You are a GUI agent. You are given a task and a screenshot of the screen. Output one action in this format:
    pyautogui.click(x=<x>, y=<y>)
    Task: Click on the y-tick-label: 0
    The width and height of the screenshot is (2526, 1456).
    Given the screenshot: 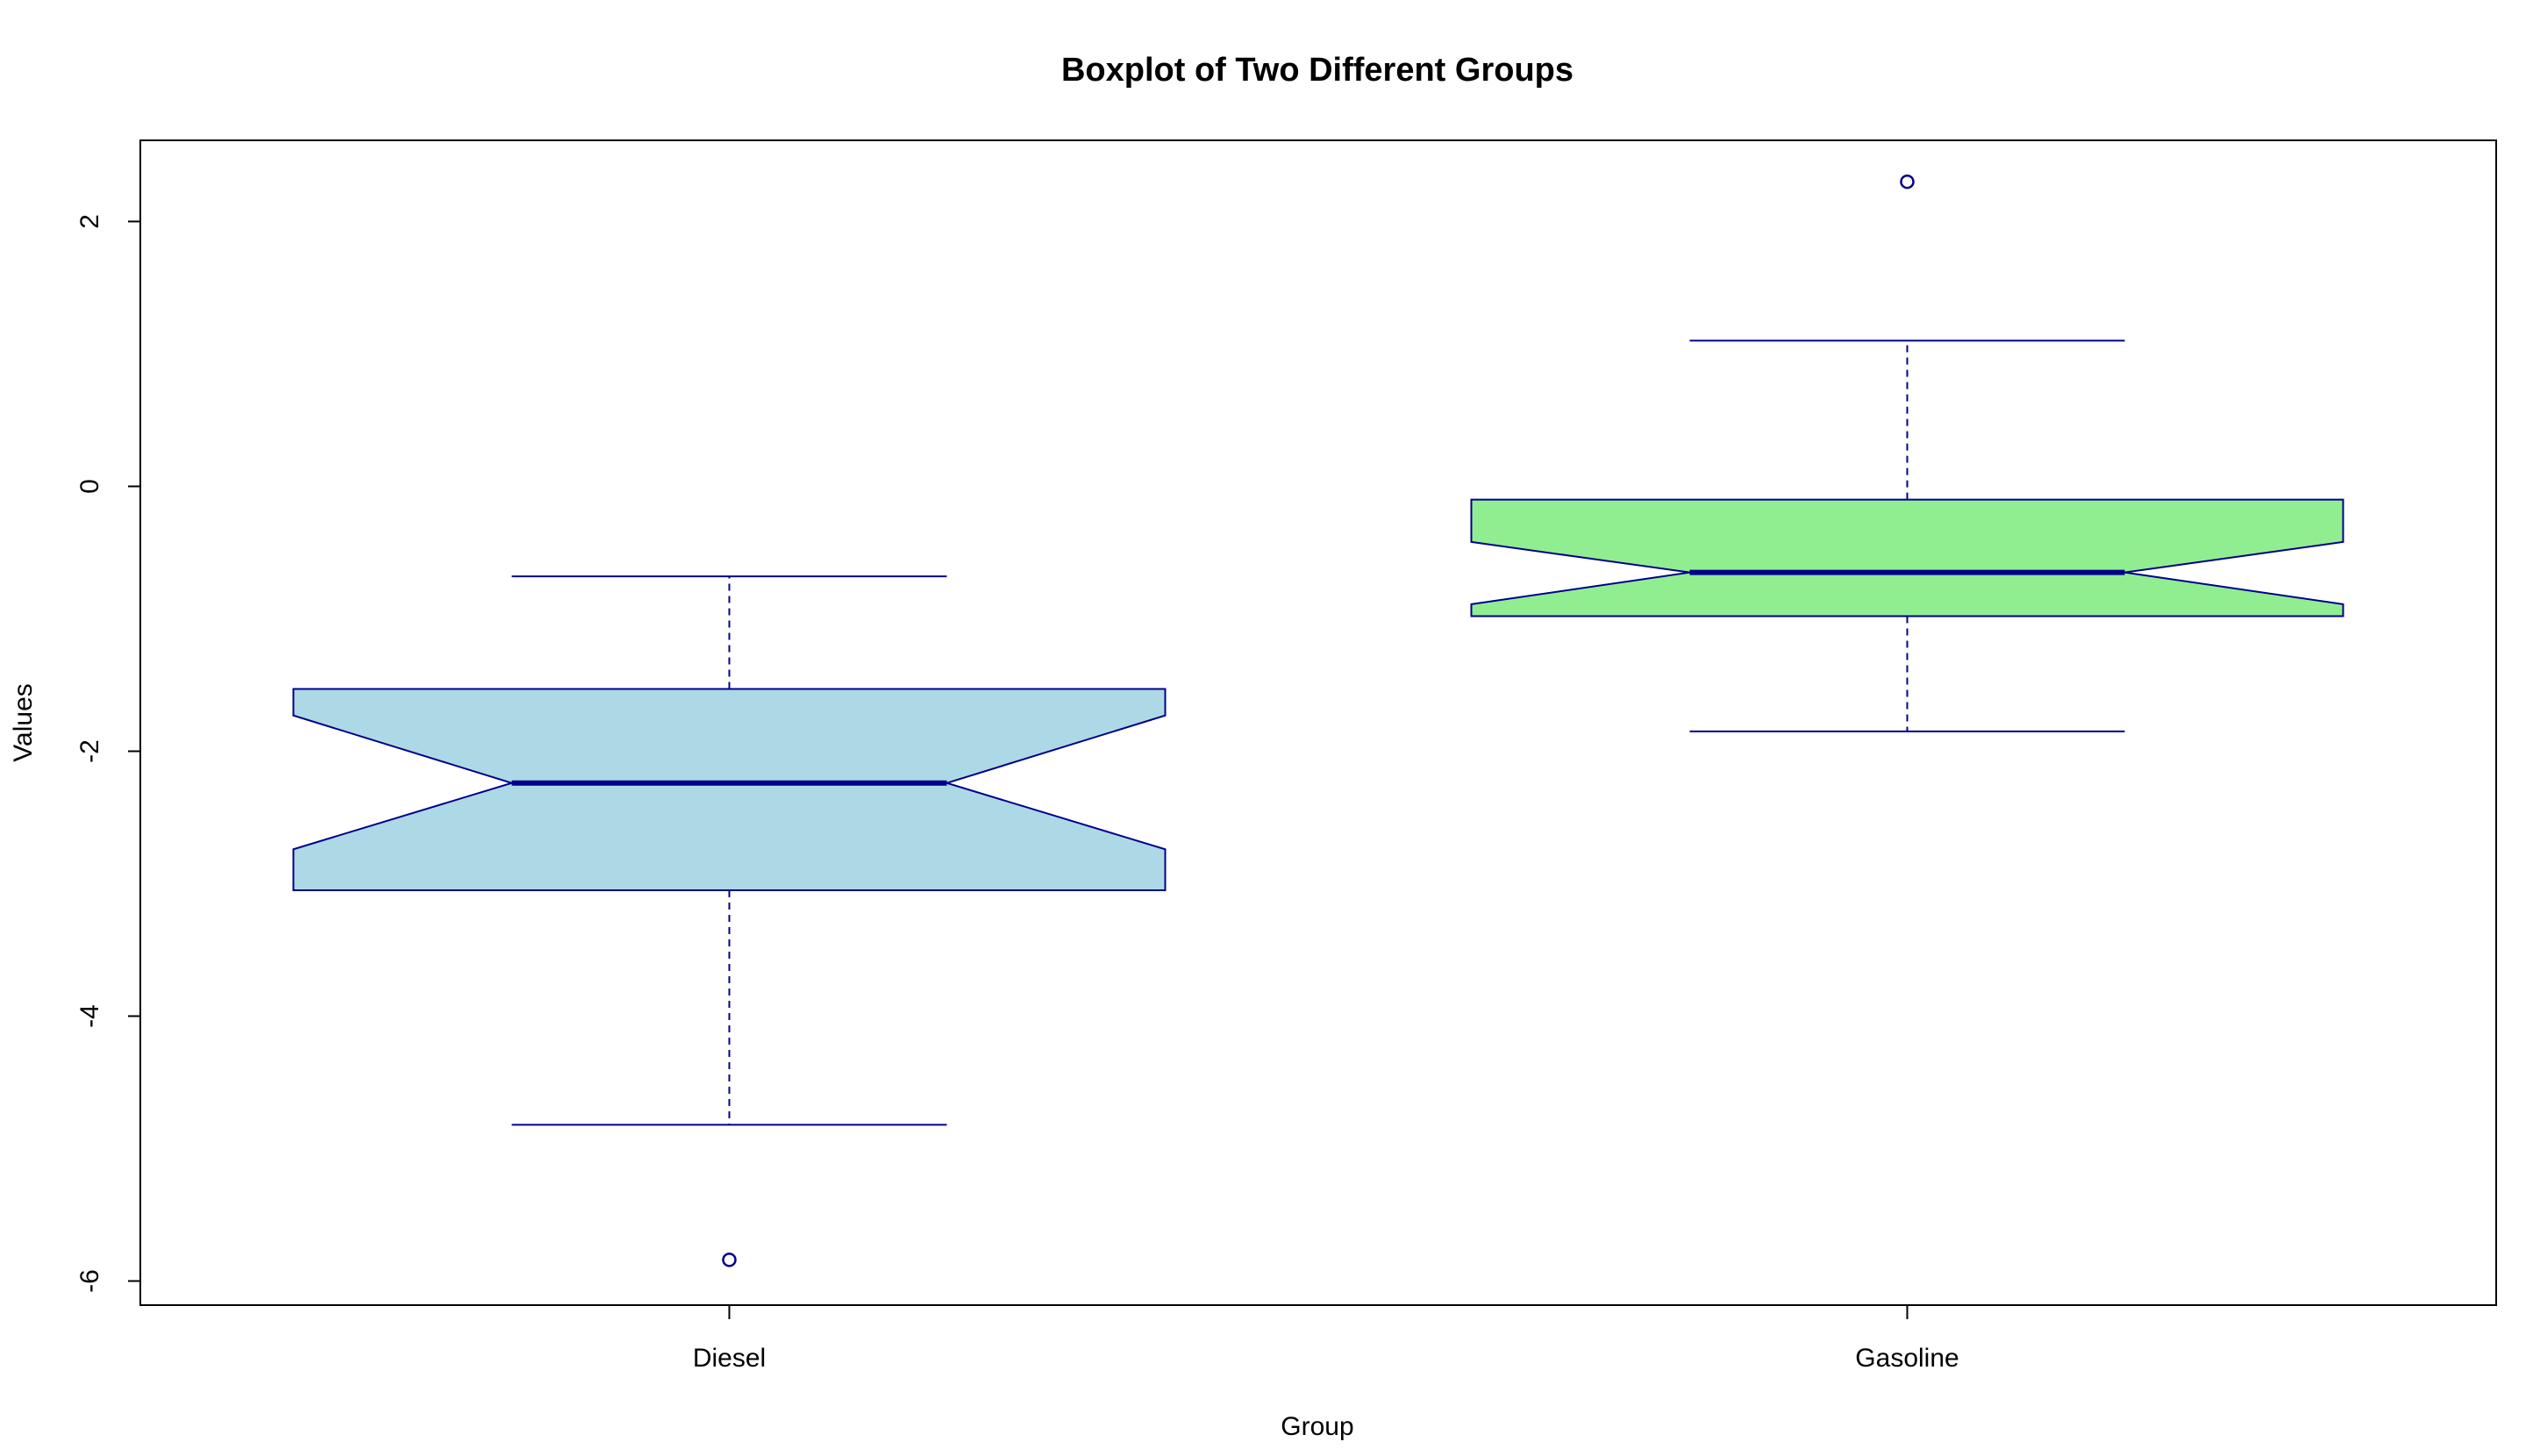 What is the action you would take?
    pyautogui.click(x=89, y=486)
    